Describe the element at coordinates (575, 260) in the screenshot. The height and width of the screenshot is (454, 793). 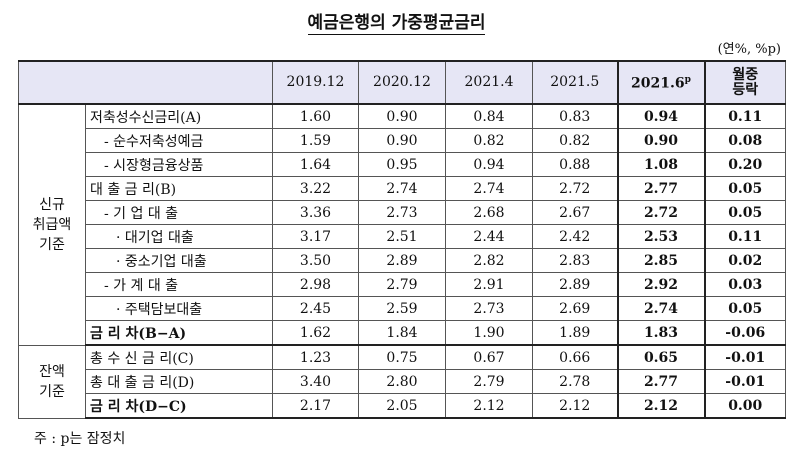
I see `value-cell: 2.83` at that location.